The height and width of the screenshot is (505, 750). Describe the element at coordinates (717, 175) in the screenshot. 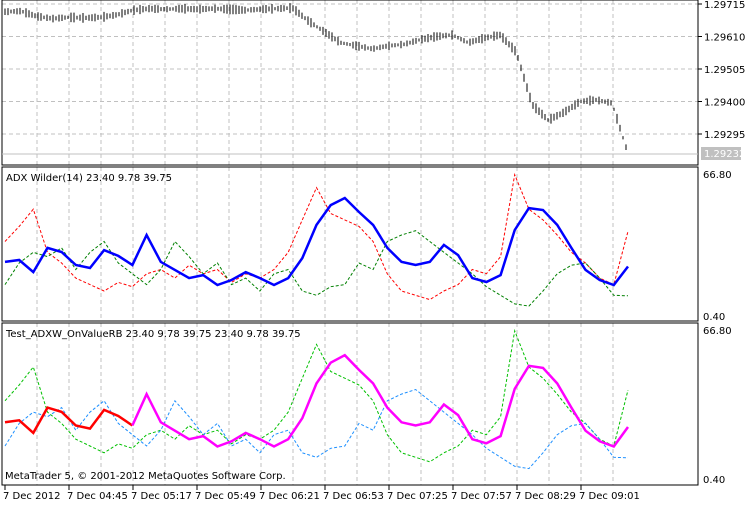

I see `adx-max-label: 66.80` at that location.